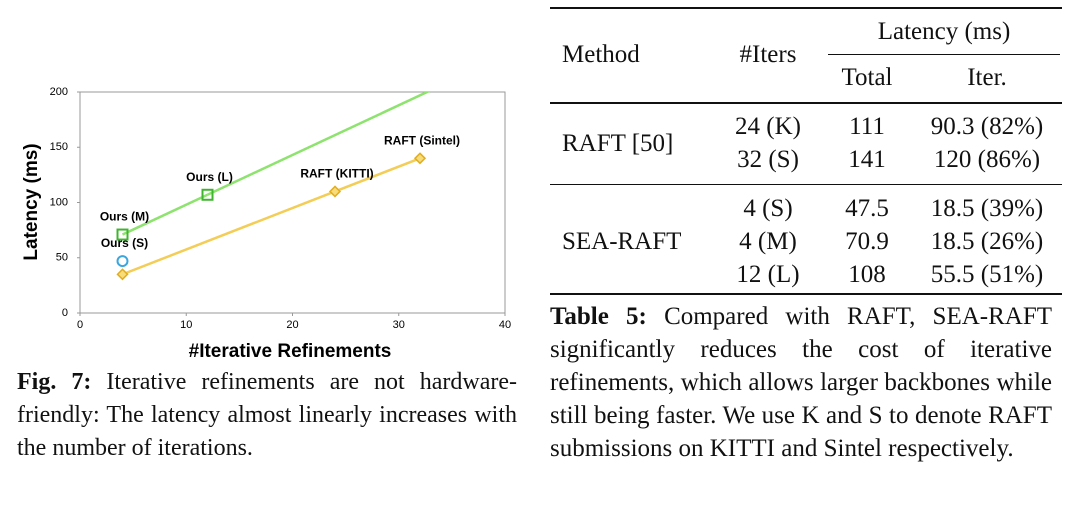 Image resolution: width=1080 pixels, height=507 pixels. Describe the element at coordinates (768, 159) in the screenshot. I see `table-cell: 32 (S)` at that location.